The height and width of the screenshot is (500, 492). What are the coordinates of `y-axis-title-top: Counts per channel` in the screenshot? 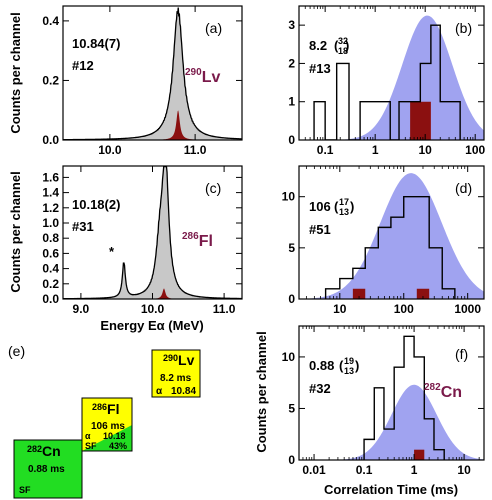 It's located at (15, 72).